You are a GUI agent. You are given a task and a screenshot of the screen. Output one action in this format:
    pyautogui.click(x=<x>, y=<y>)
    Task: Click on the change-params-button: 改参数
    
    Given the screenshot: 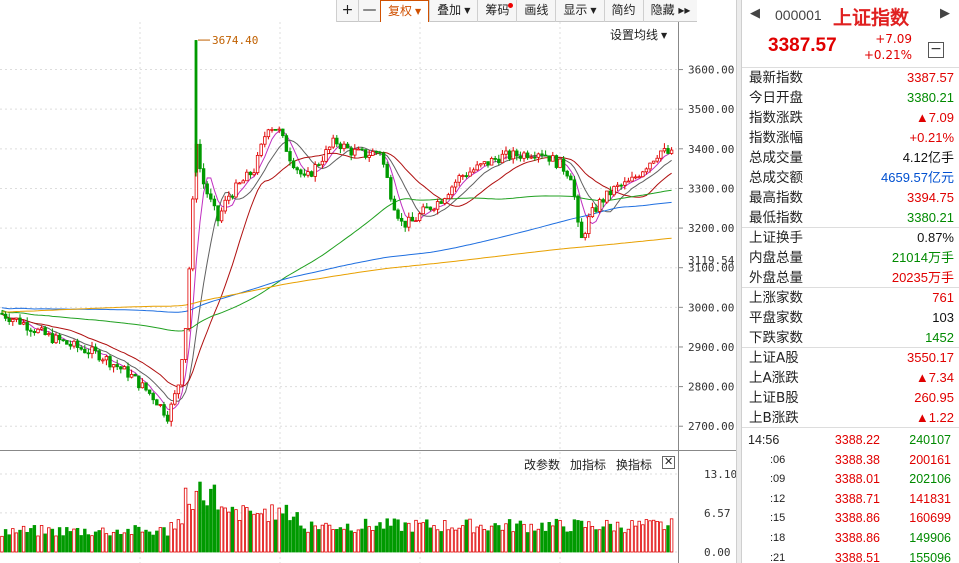 What is the action you would take?
    pyautogui.click(x=542, y=465)
    